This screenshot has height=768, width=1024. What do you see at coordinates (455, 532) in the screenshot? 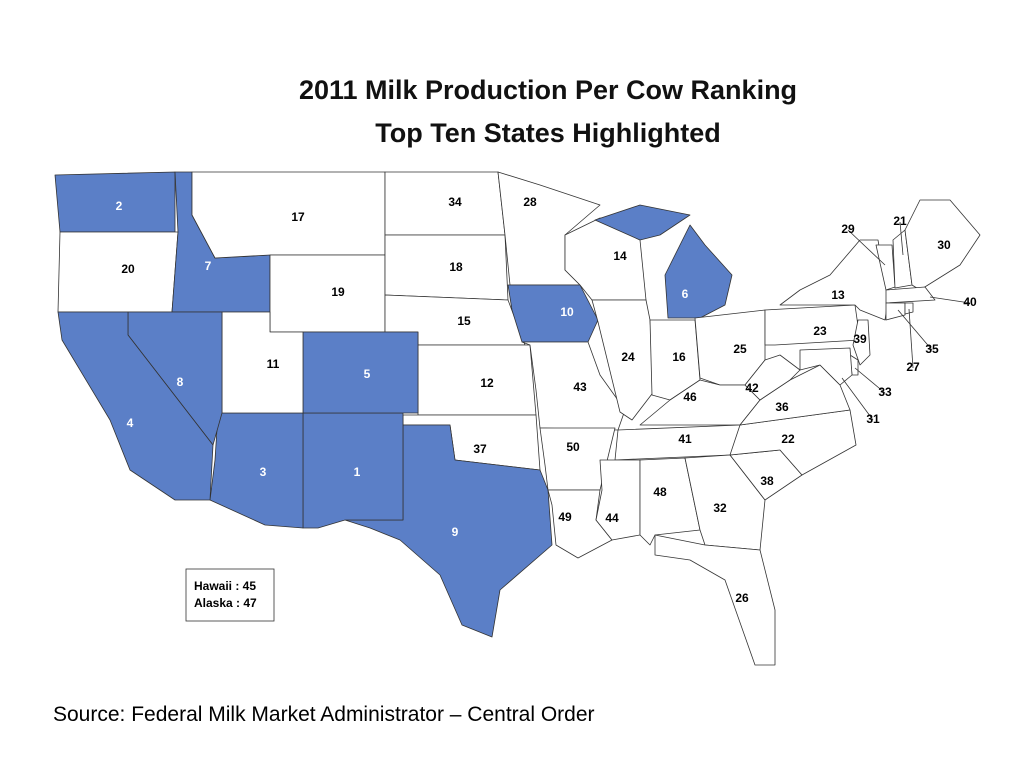
I see `state-rank: 9` at bounding box center [455, 532].